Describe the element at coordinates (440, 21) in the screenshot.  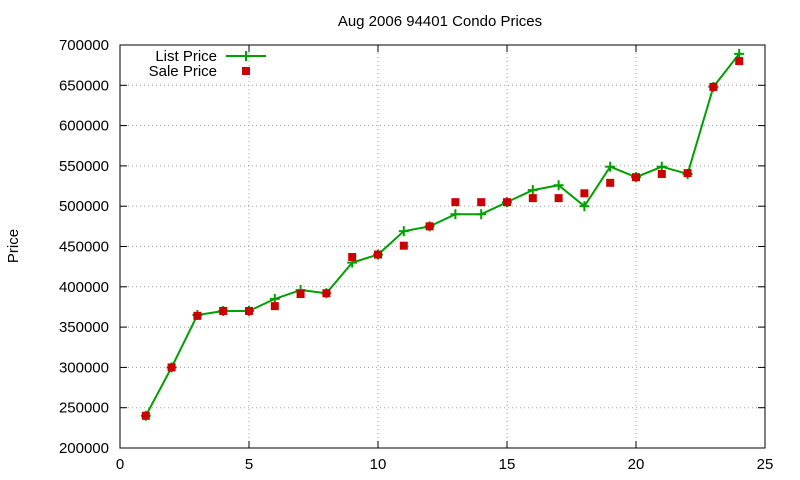
I see `chart-title: Aug 2006 94401 Condo Prices` at that location.